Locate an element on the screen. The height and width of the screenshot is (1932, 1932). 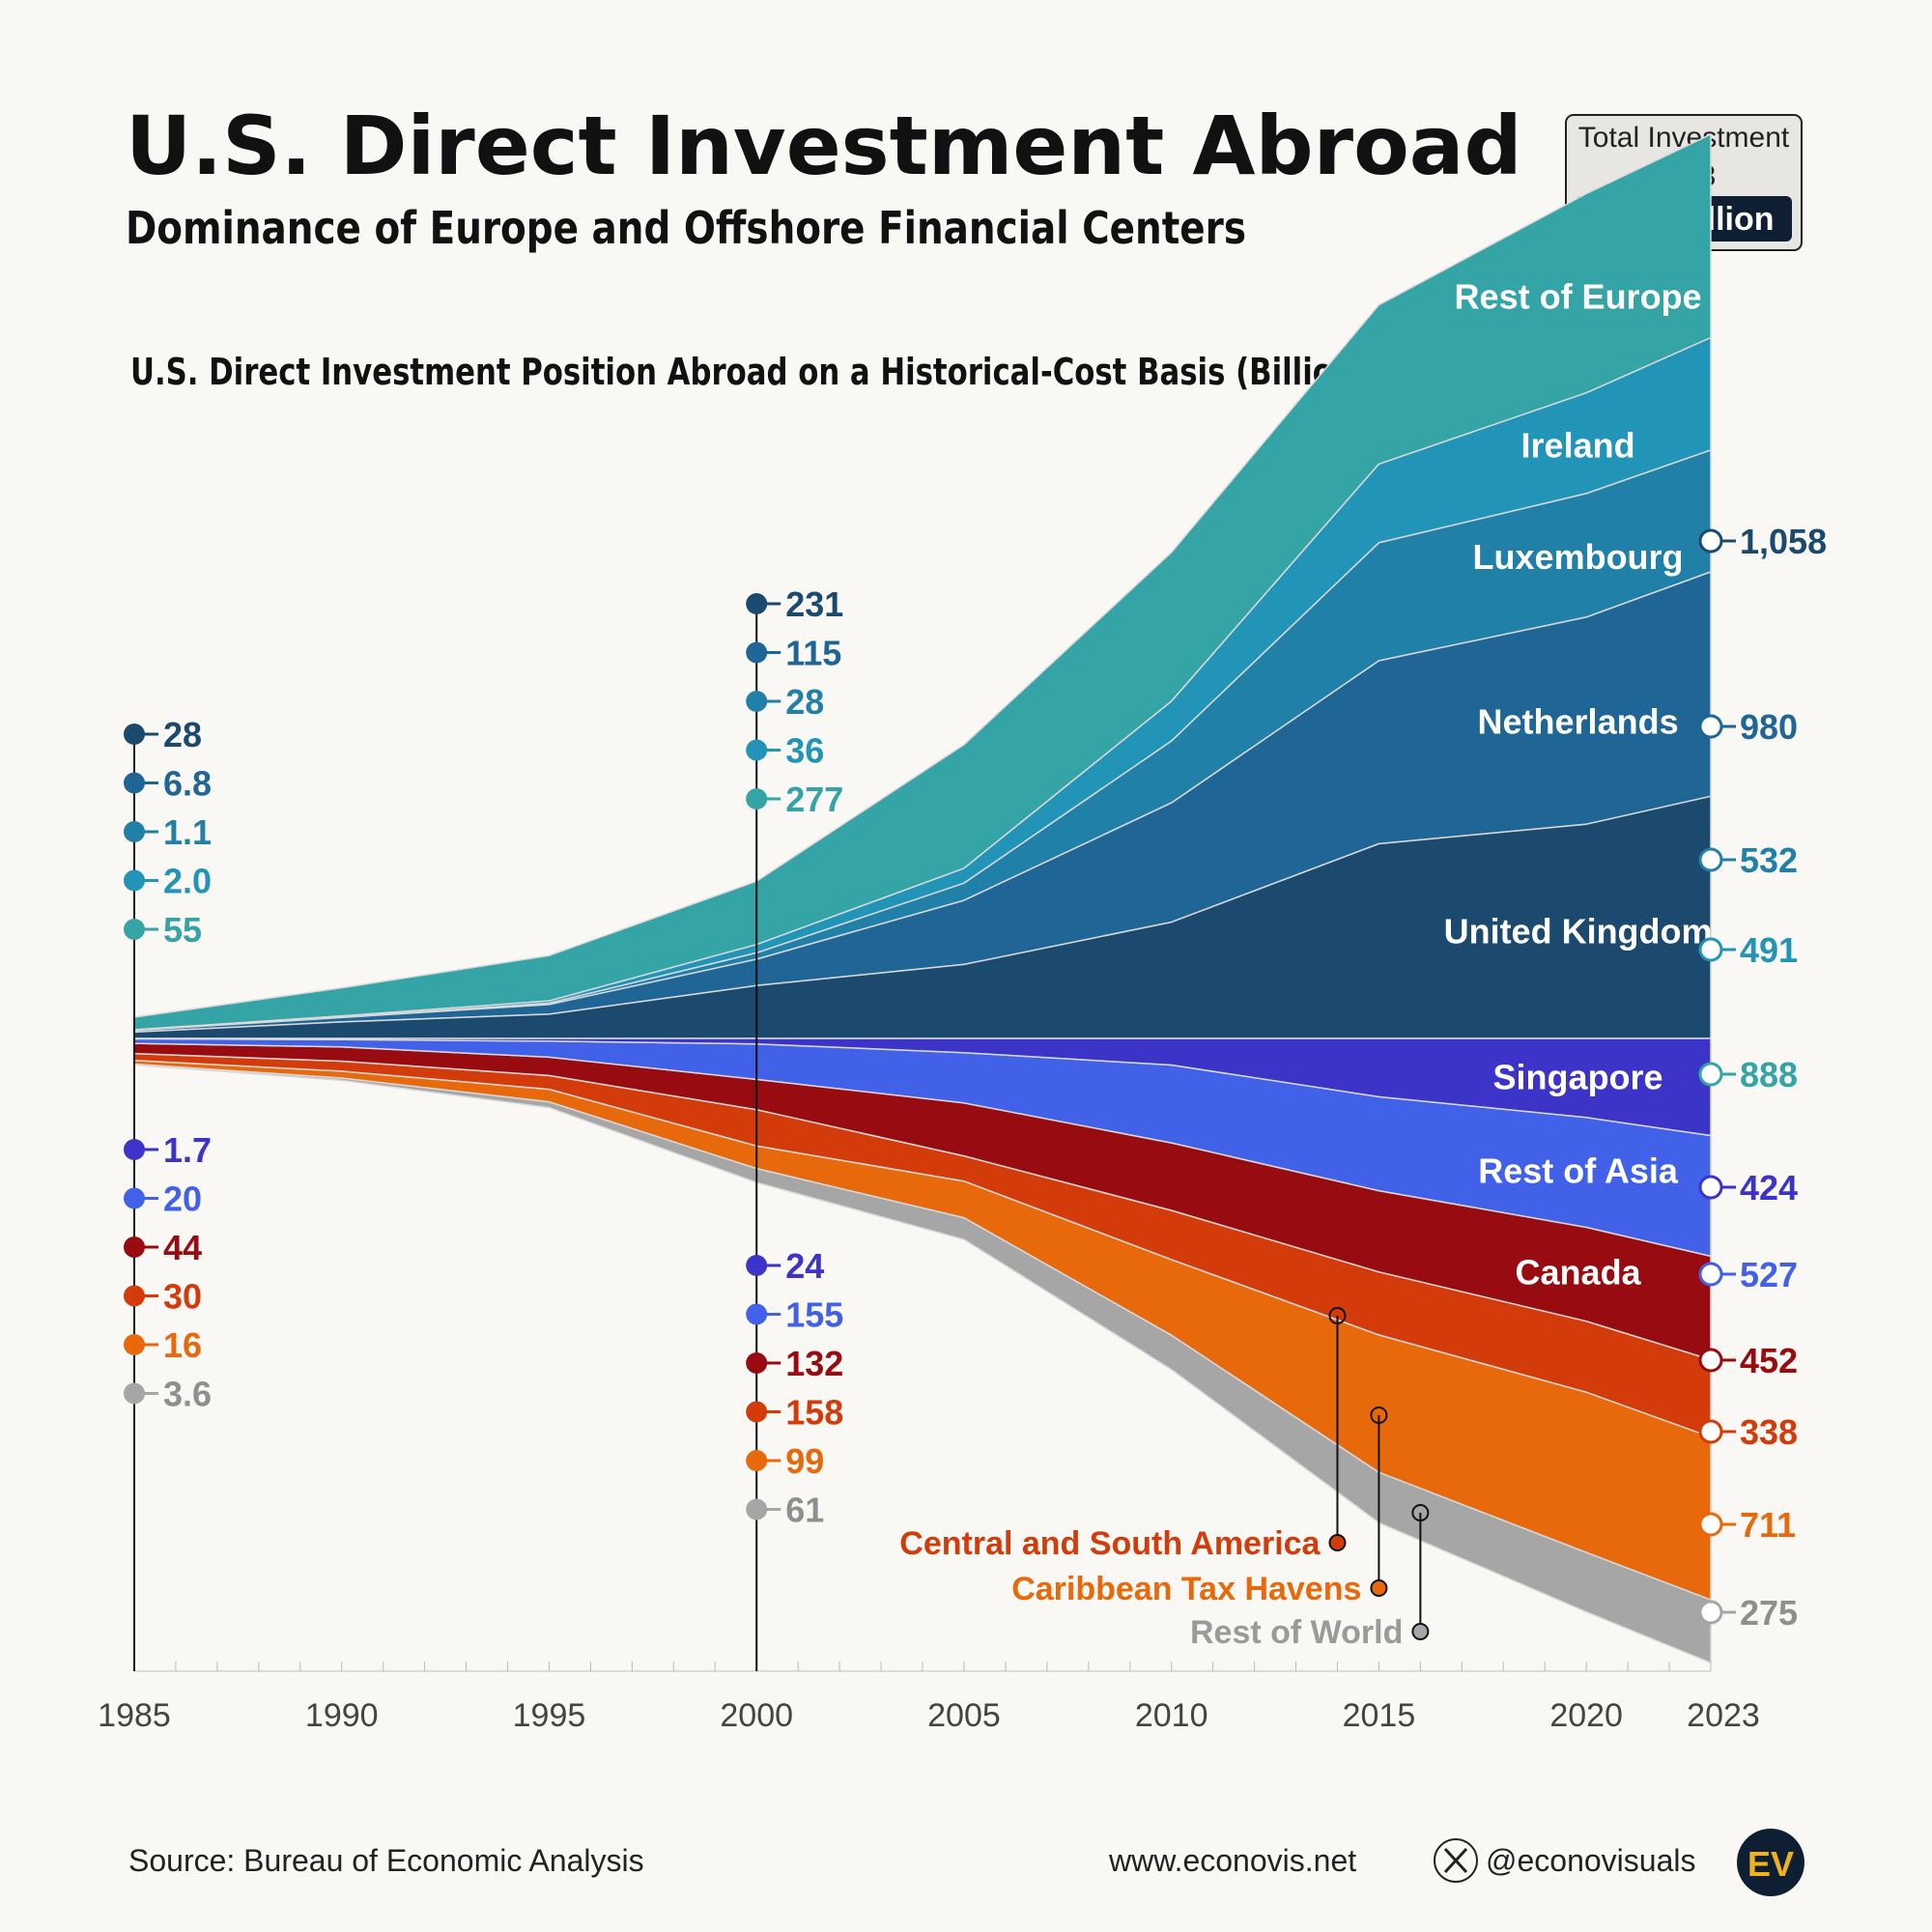
callout-value-singapore-2000: 24 is located at coordinates (804, 1266).